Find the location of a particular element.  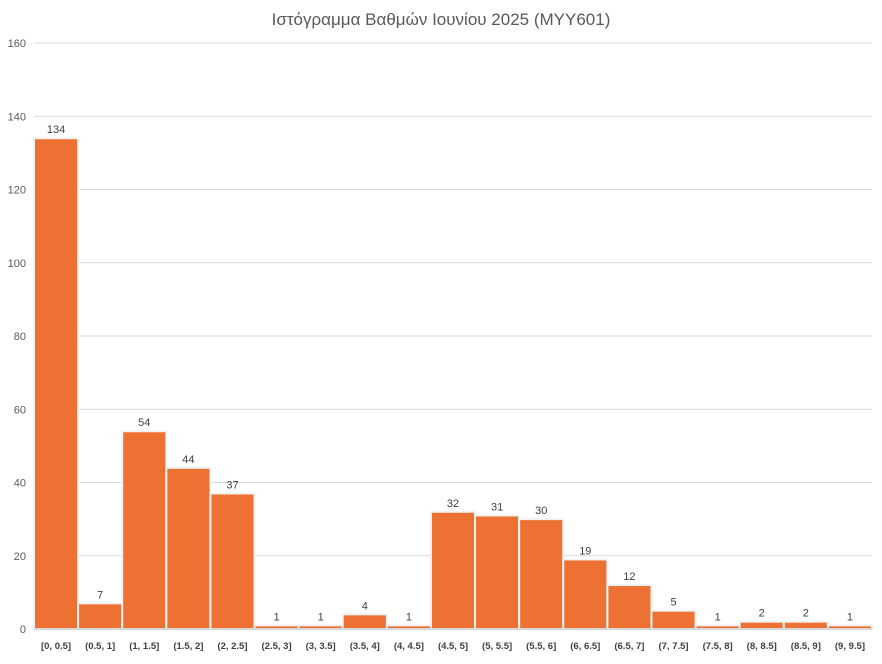

y-tick-label: 40 is located at coordinates (20, 484).